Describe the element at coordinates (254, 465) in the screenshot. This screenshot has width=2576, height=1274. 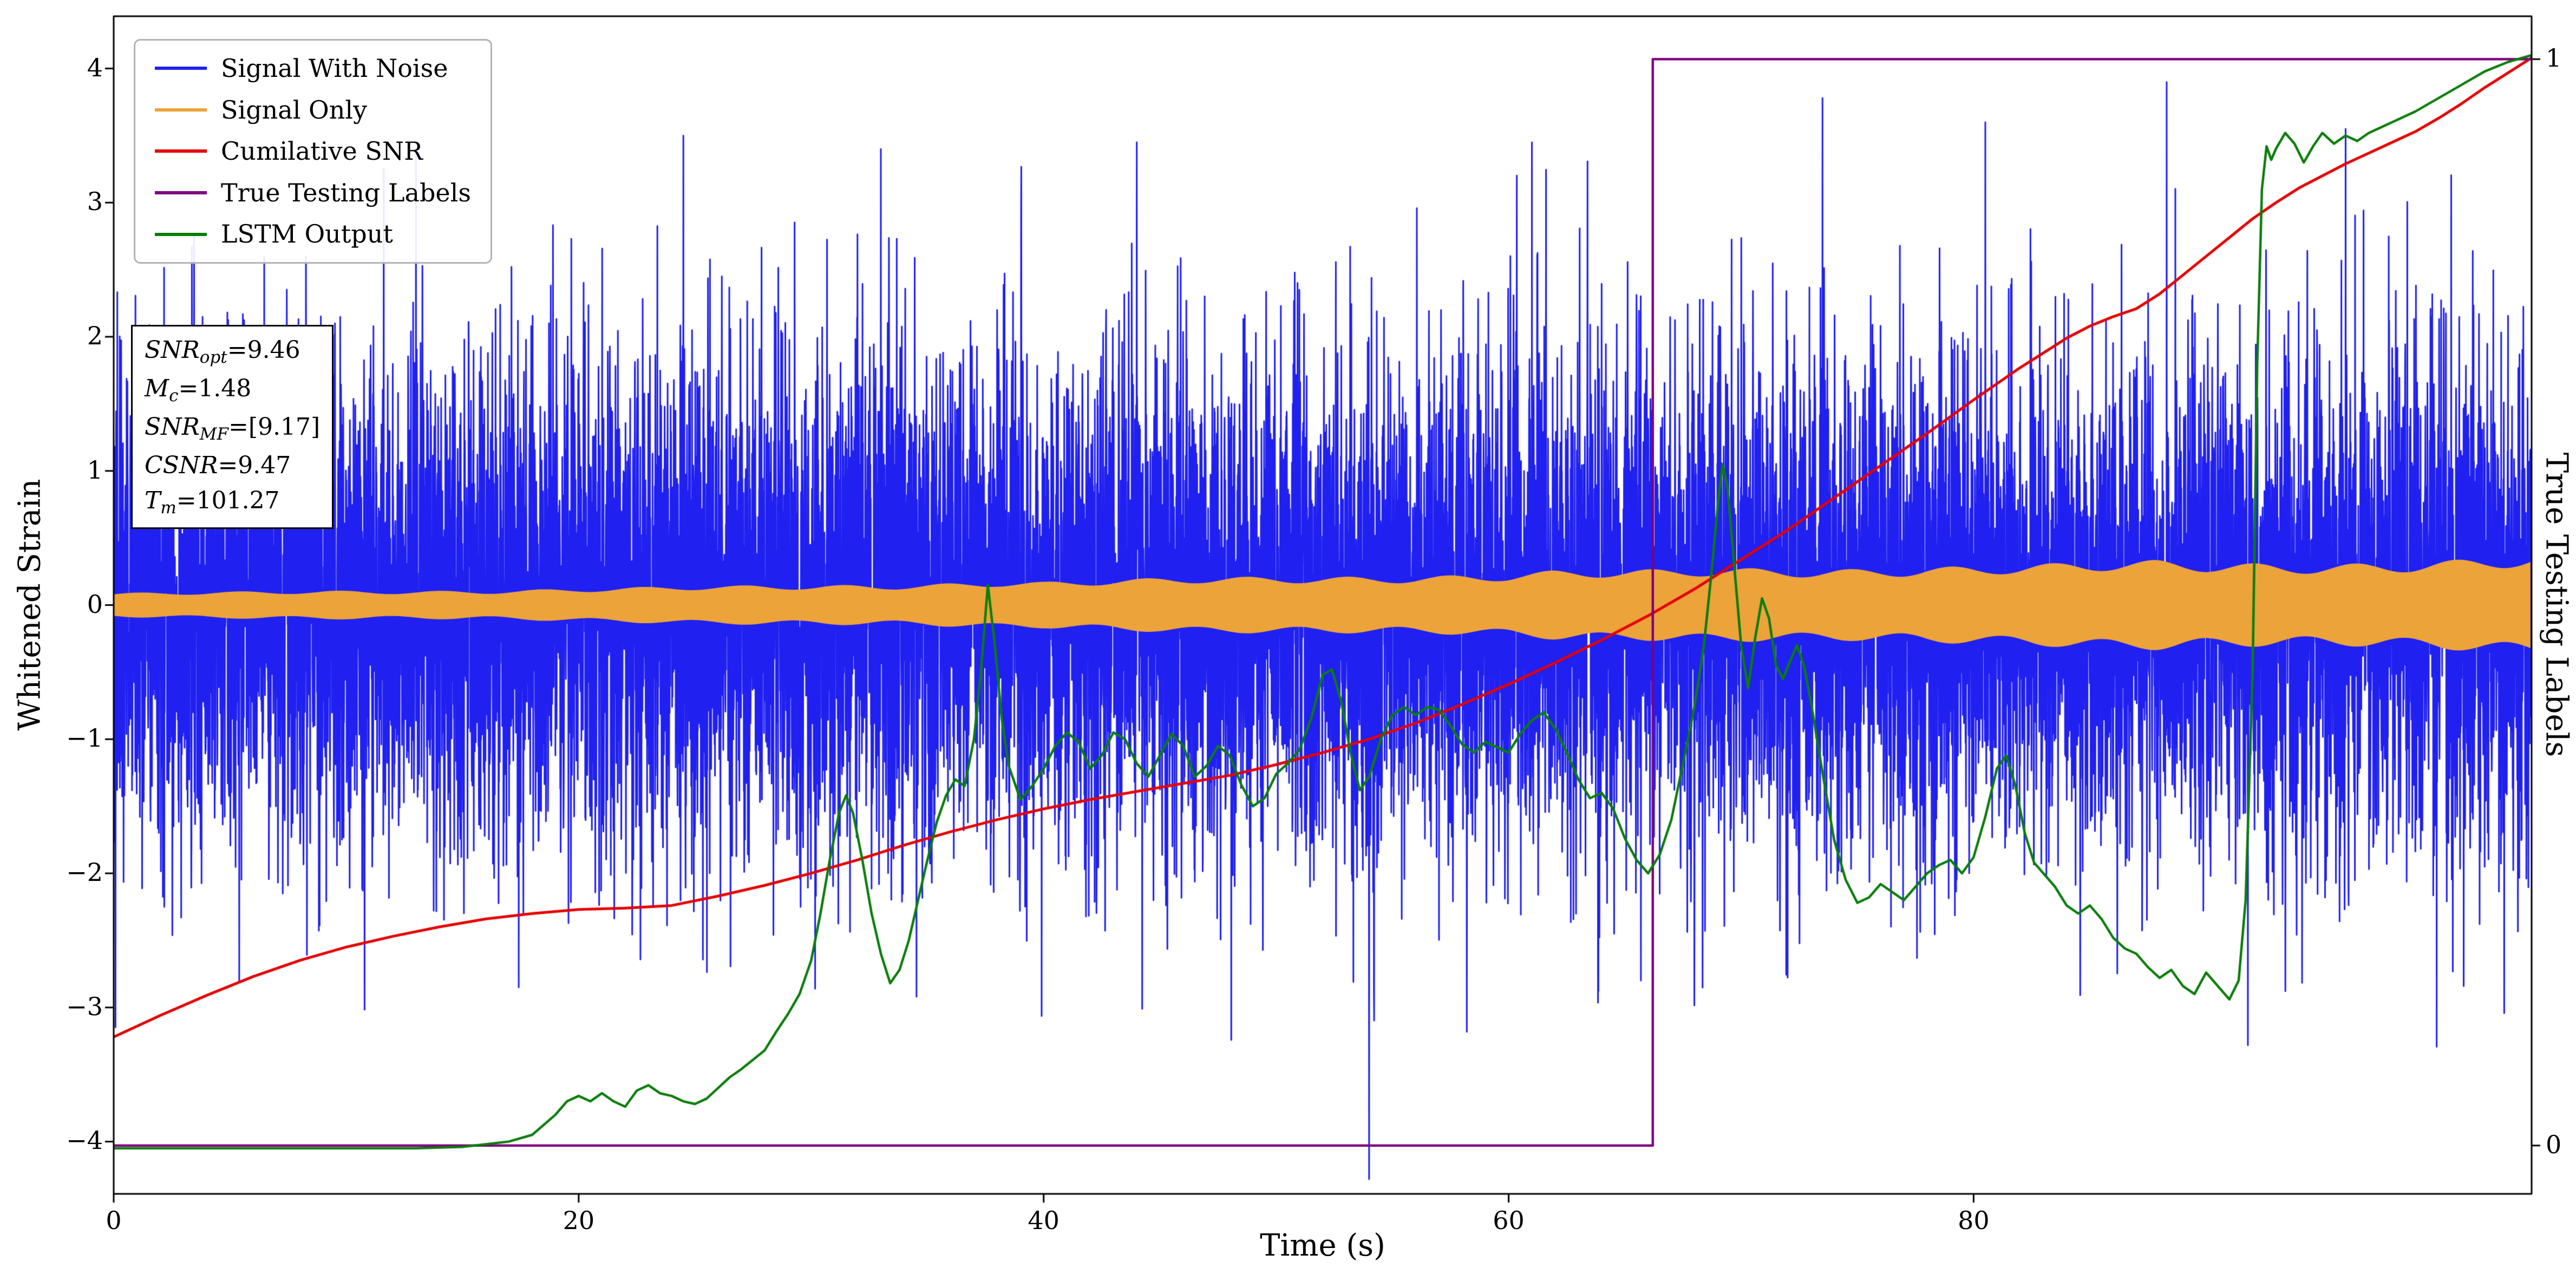
I see `annotation-value: =9.47` at that location.